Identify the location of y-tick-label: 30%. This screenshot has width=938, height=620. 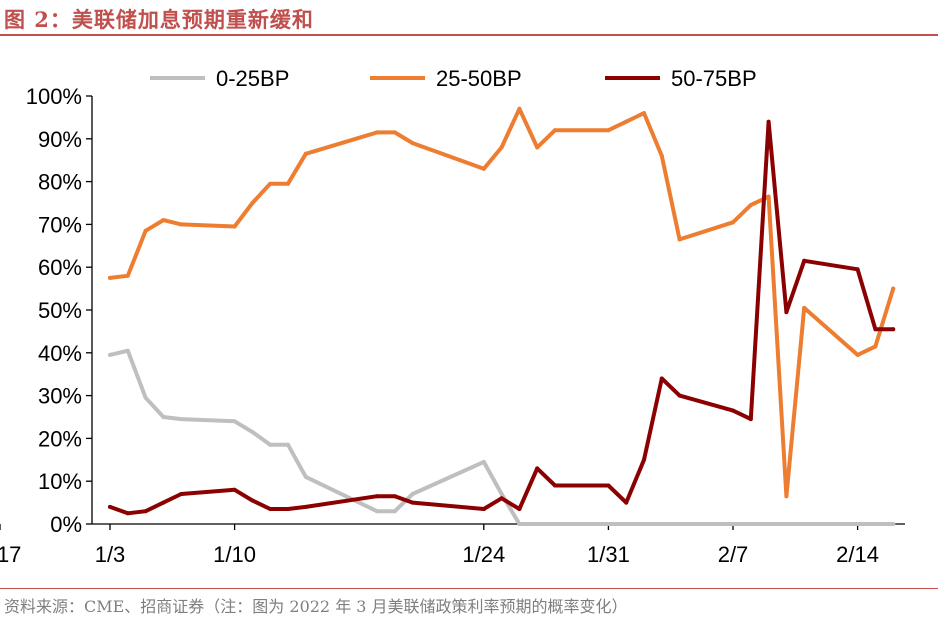
(60, 396).